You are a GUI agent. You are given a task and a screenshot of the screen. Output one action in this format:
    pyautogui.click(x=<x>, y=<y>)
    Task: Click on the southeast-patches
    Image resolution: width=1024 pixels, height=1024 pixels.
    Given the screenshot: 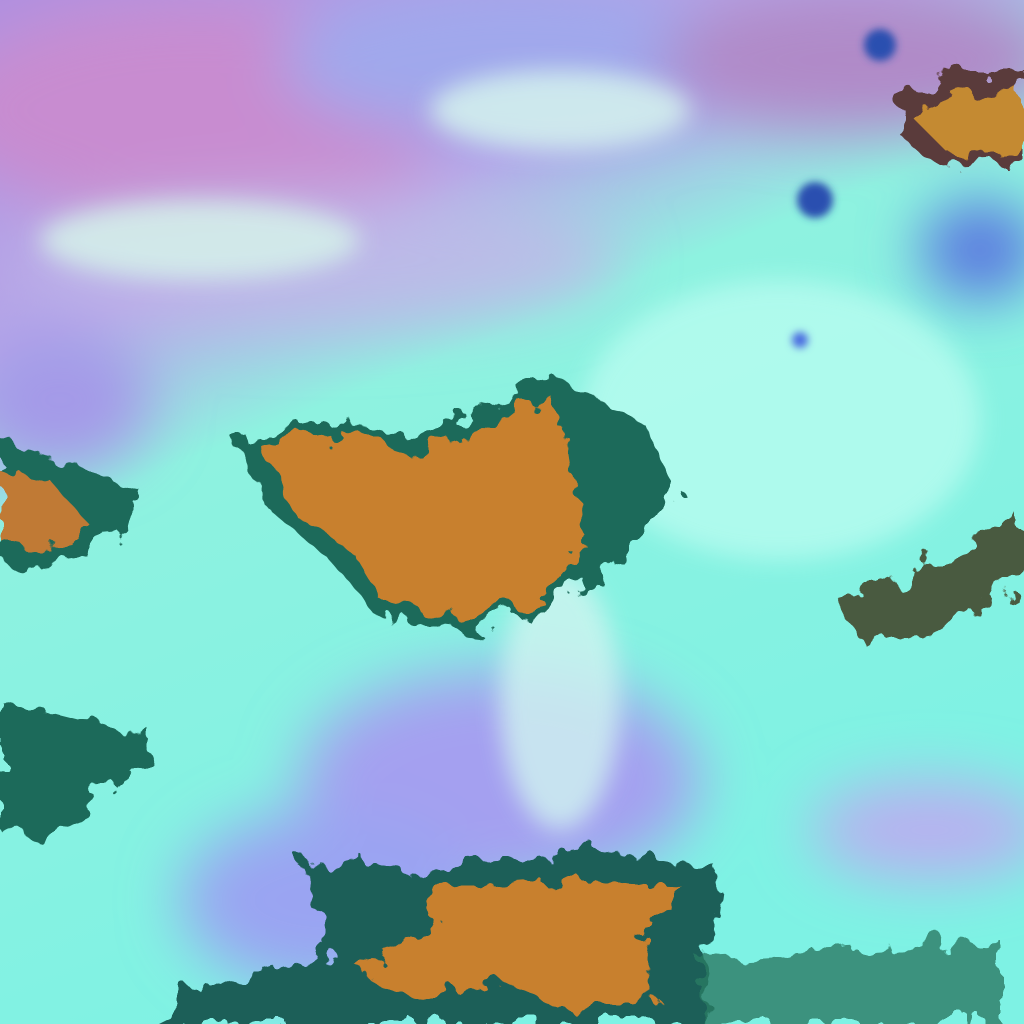 What is the action you would take?
    pyautogui.click(x=850, y=982)
    